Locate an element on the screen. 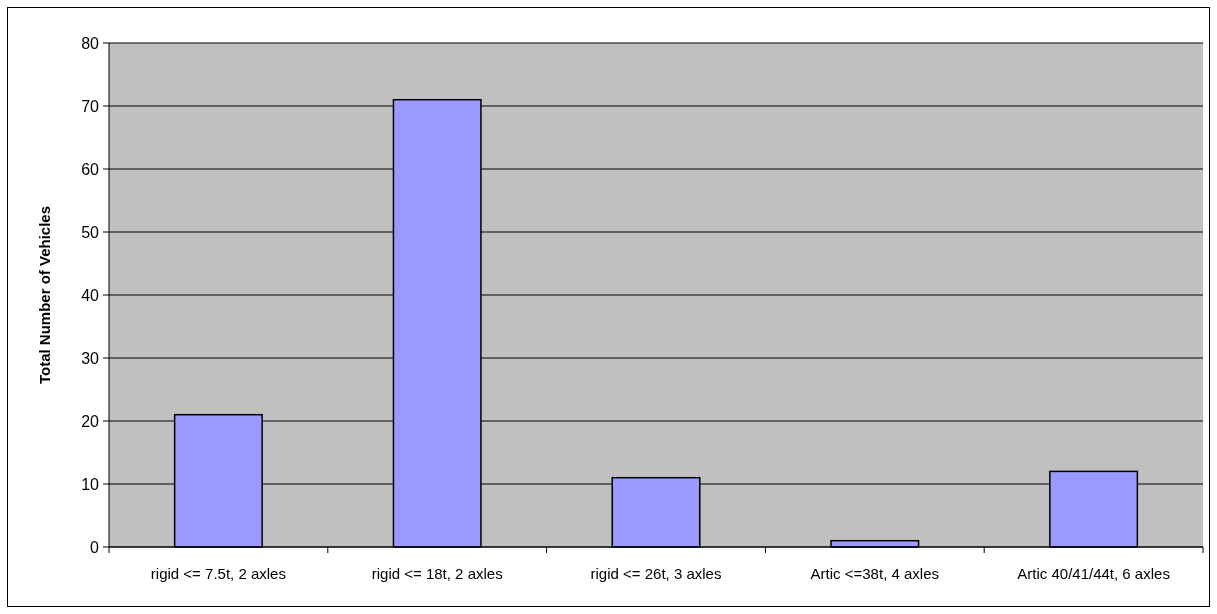 Image resolution: width=1217 pixels, height=614 pixels. x-tick-label: rigid <= 26t, 3 axles is located at coordinates (656, 573).